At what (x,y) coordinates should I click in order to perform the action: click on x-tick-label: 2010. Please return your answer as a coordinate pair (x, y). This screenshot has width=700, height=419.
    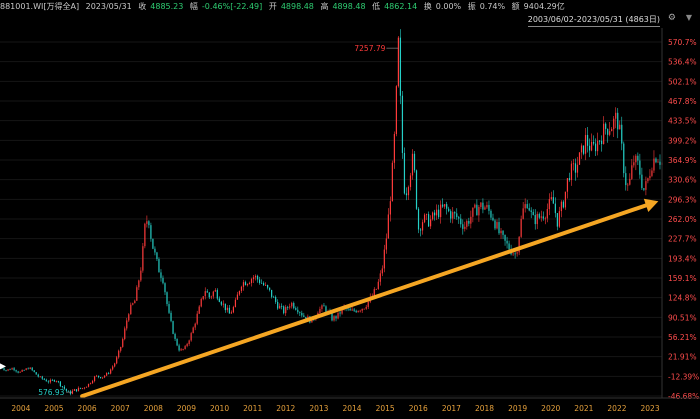
    Looking at the image, I should click on (219, 408).